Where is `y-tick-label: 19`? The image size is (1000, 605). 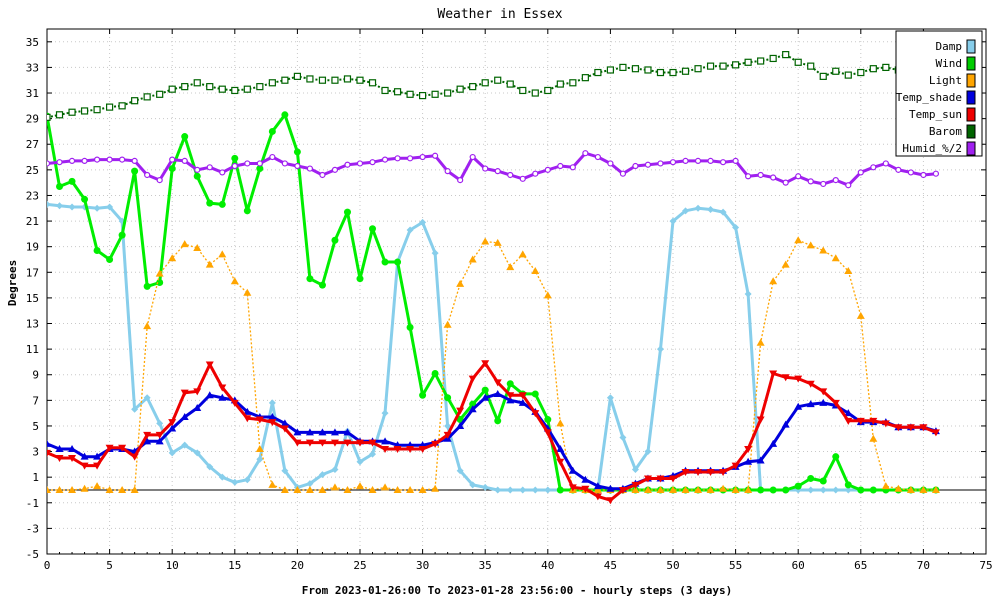 y-tick-label: 19 is located at coordinates (32, 247).